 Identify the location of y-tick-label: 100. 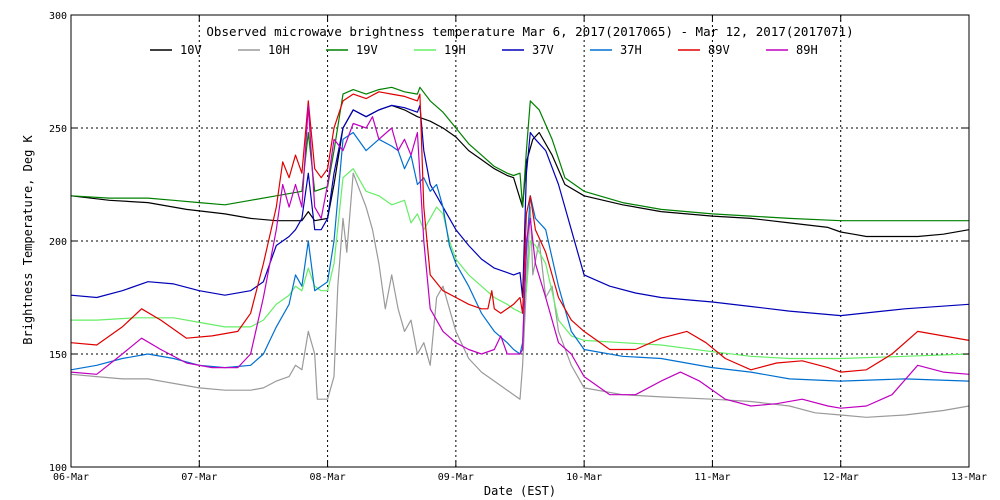
(58, 468).